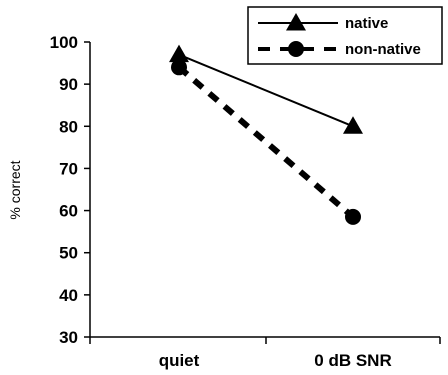 The image size is (448, 375). What do you see at coordinates (339, 49) in the screenshot?
I see `legend-item: non-native` at bounding box center [339, 49].